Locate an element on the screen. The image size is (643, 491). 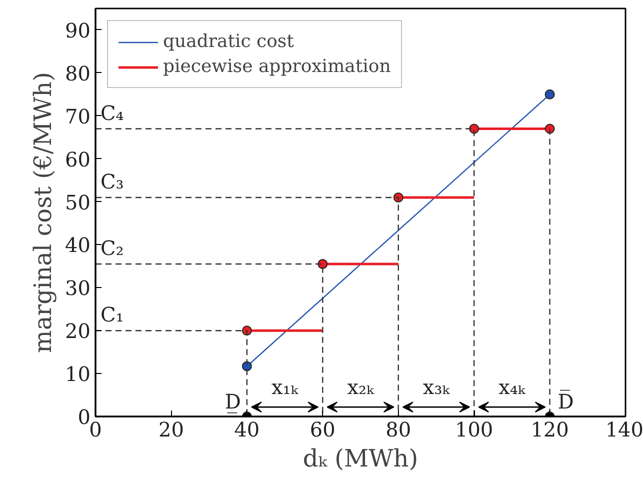
y-tick-label: 80 is located at coordinates (78, 73).